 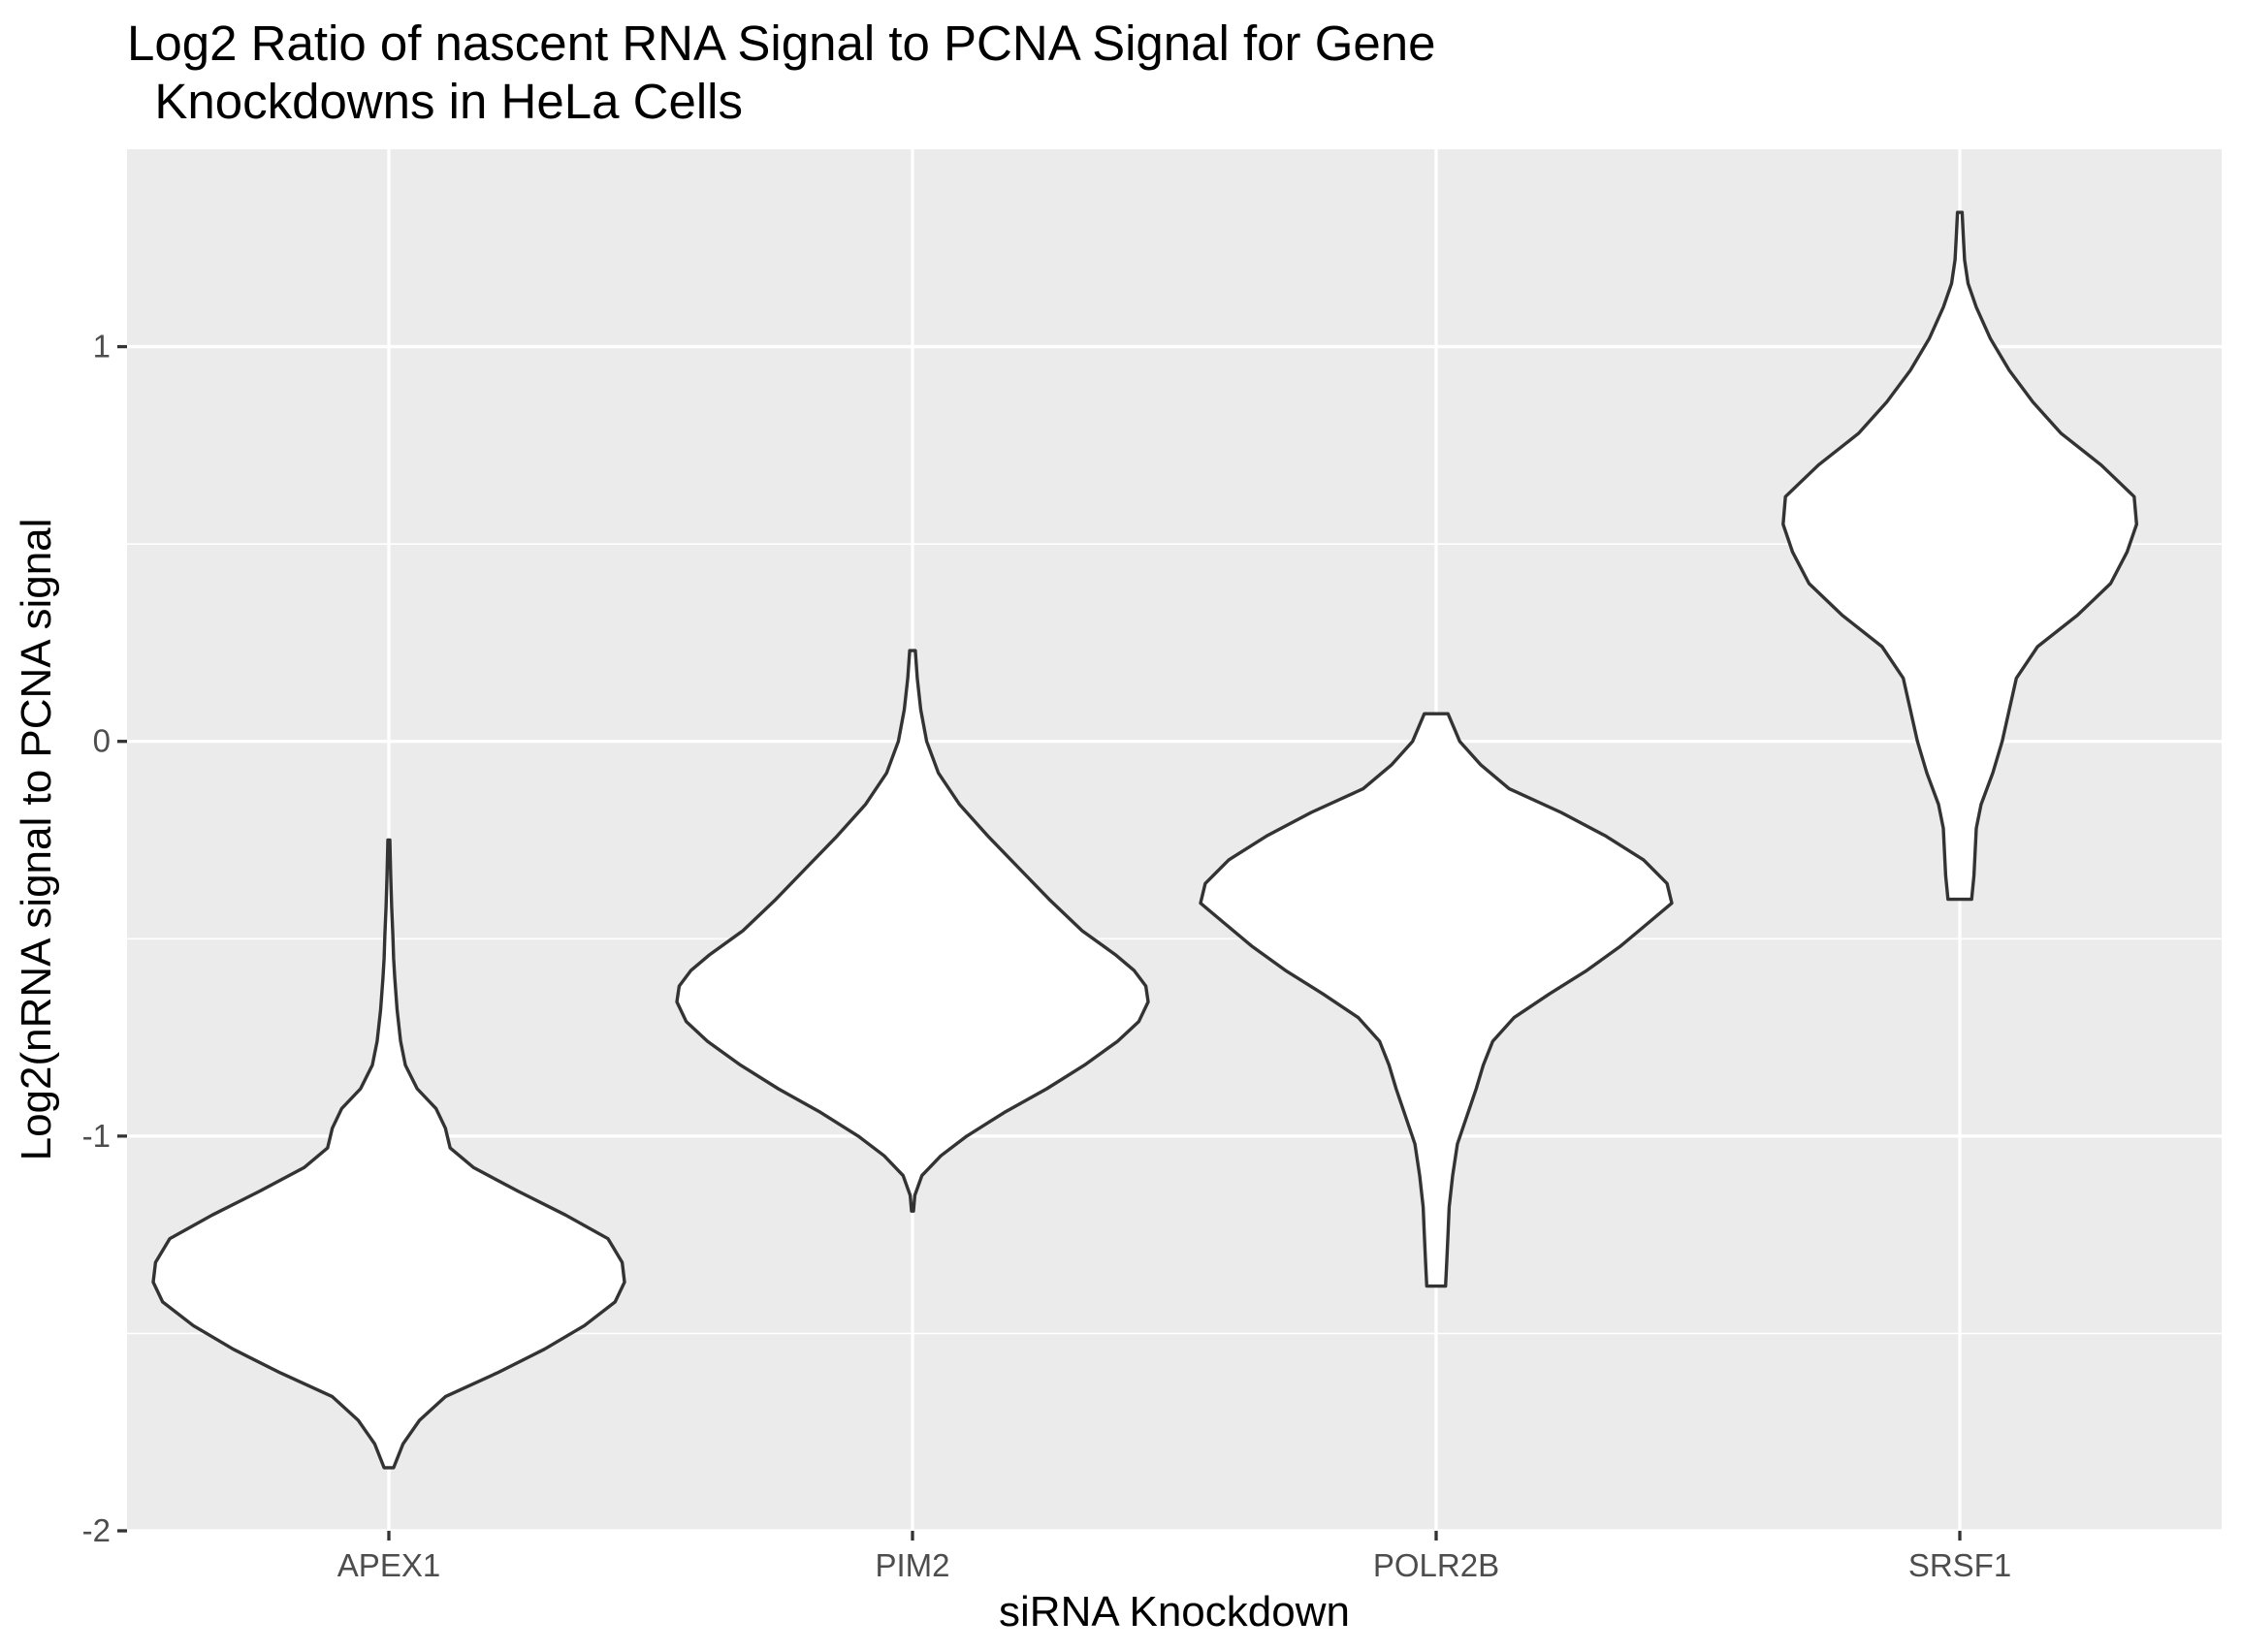 What do you see at coordinates (36, 840) in the screenshot?
I see `y-axis-title: Log2(nRNA signal to PCNA signal` at bounding box center [36, 840].